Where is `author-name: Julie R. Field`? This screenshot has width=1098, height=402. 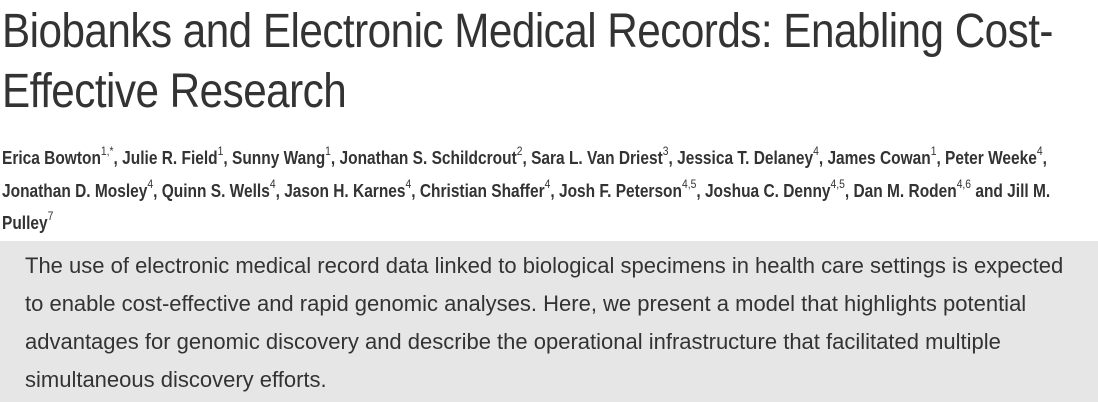
author-name: Julie R. Field is located at coordinates (170, 158).